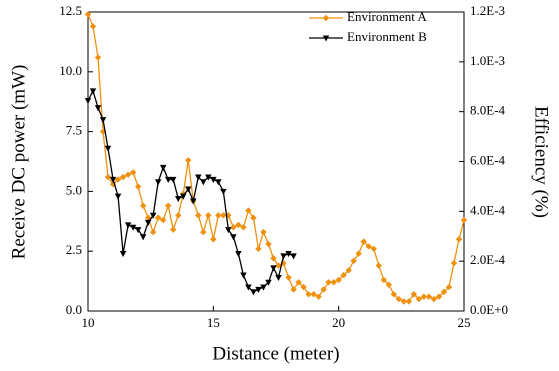 This screenshot has height=371, width=559. Describe the element at coordinates (541, 162) in the screenshot. I see `y2-axis-label: Efficiency (%)` at that location.